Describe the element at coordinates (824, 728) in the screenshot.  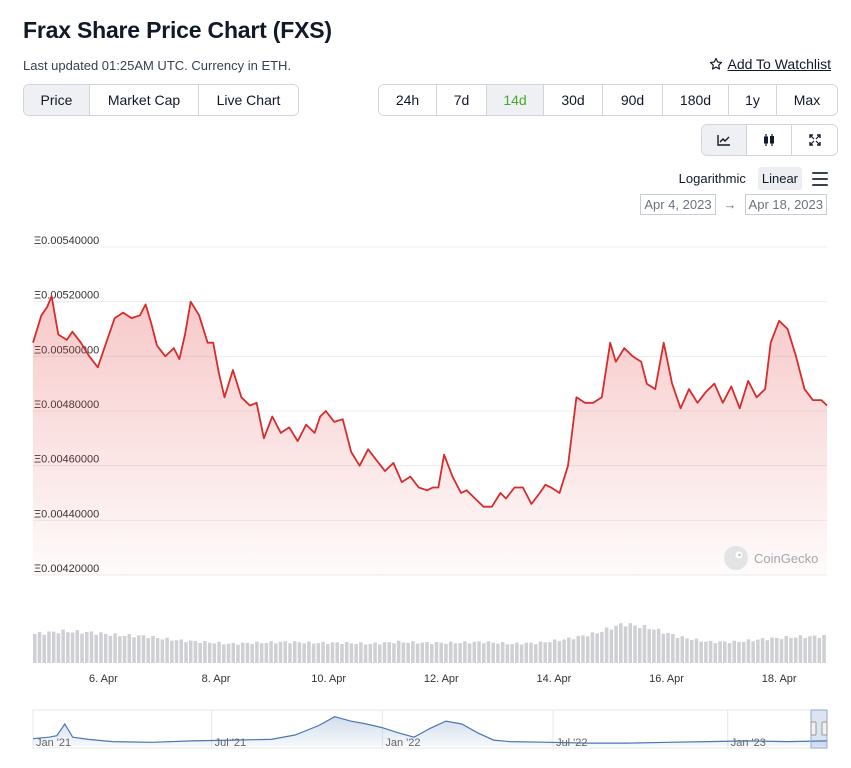
I see `navigator-handle-right` at that location.